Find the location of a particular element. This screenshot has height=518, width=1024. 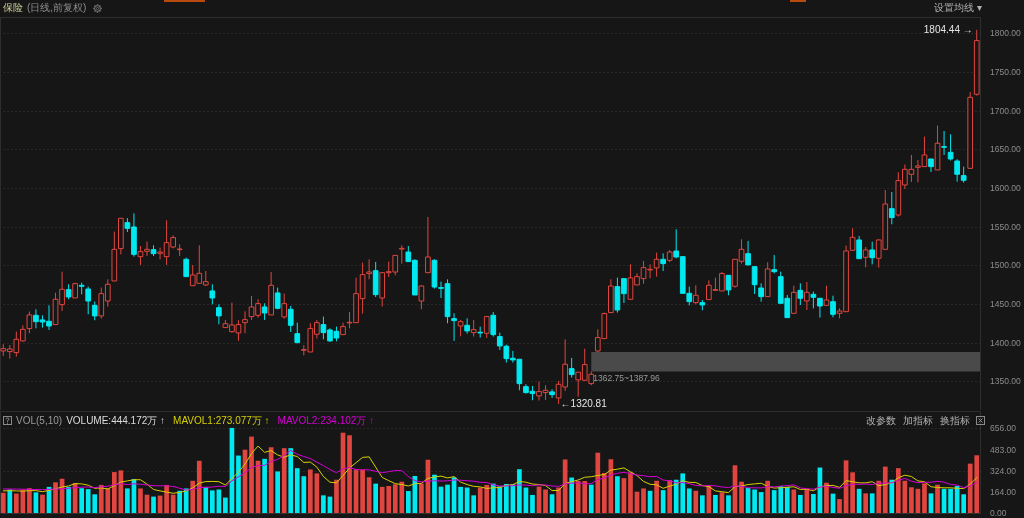

annotation: ←1320.81 is located at coordinates (584, 403).